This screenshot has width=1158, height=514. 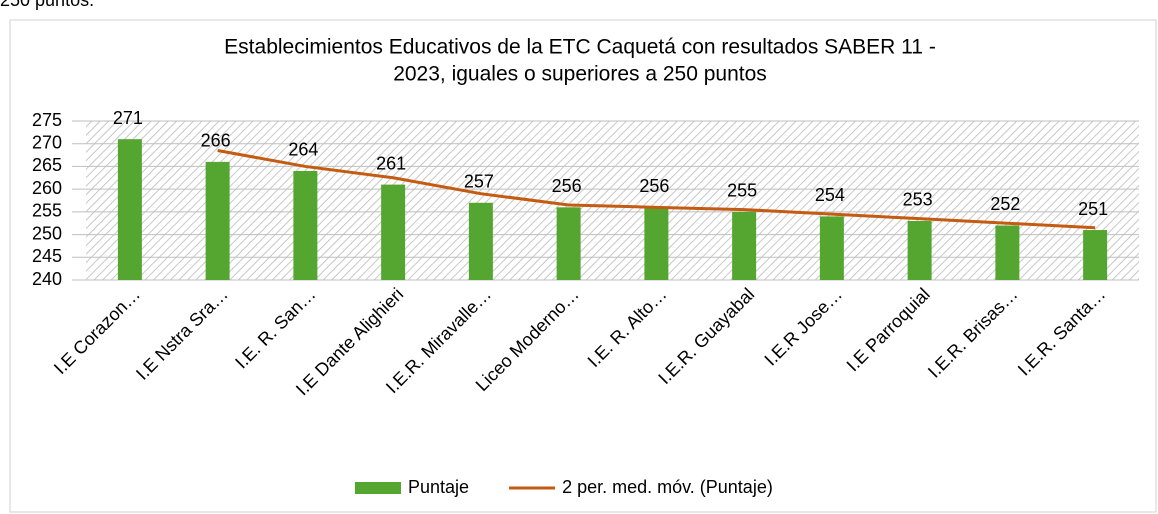 I want to click on legend-swatch, so click(x=378, y=488).